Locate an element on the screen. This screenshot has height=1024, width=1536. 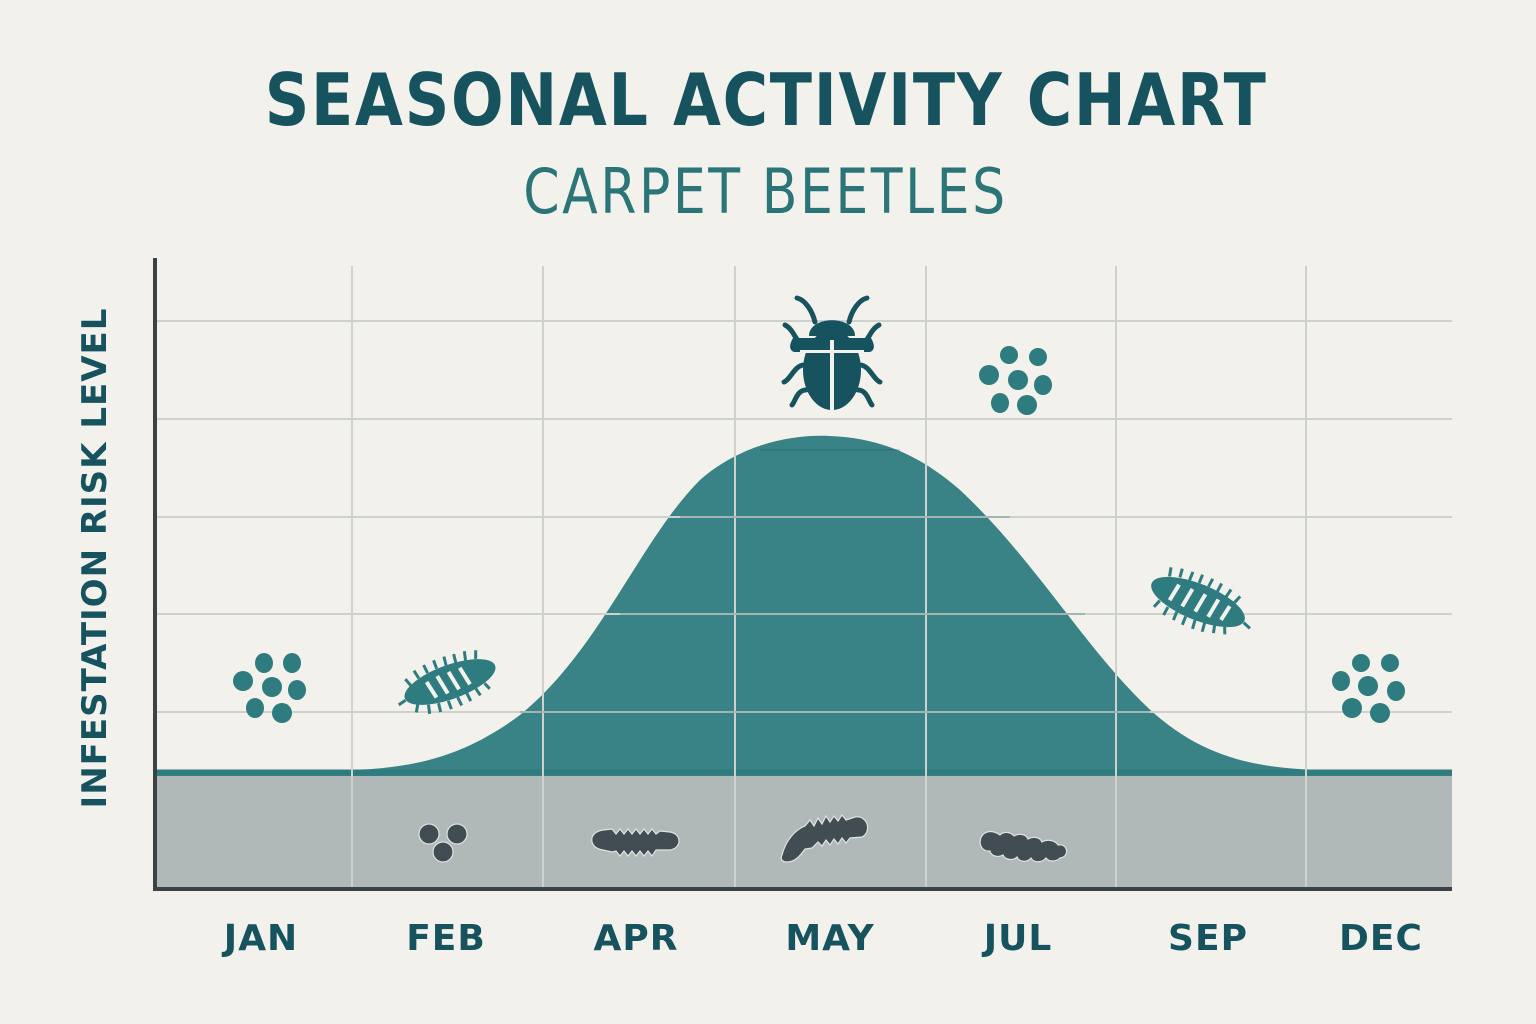
x-tick-label: JAN is located at coordinates (261, 938).